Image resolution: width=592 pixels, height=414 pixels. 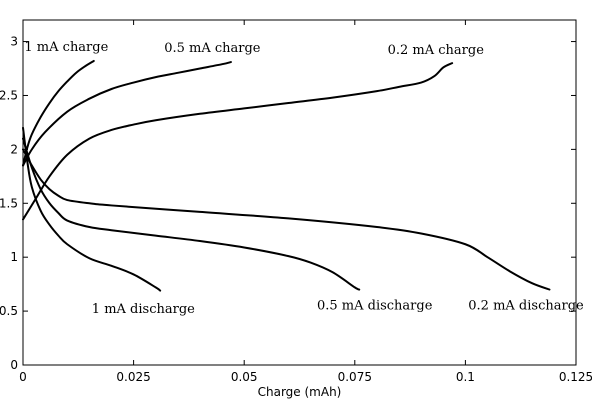 I want to click on series-label-0-2-ma-charge: 0.2 mA charge, so click(x=436, y=50).